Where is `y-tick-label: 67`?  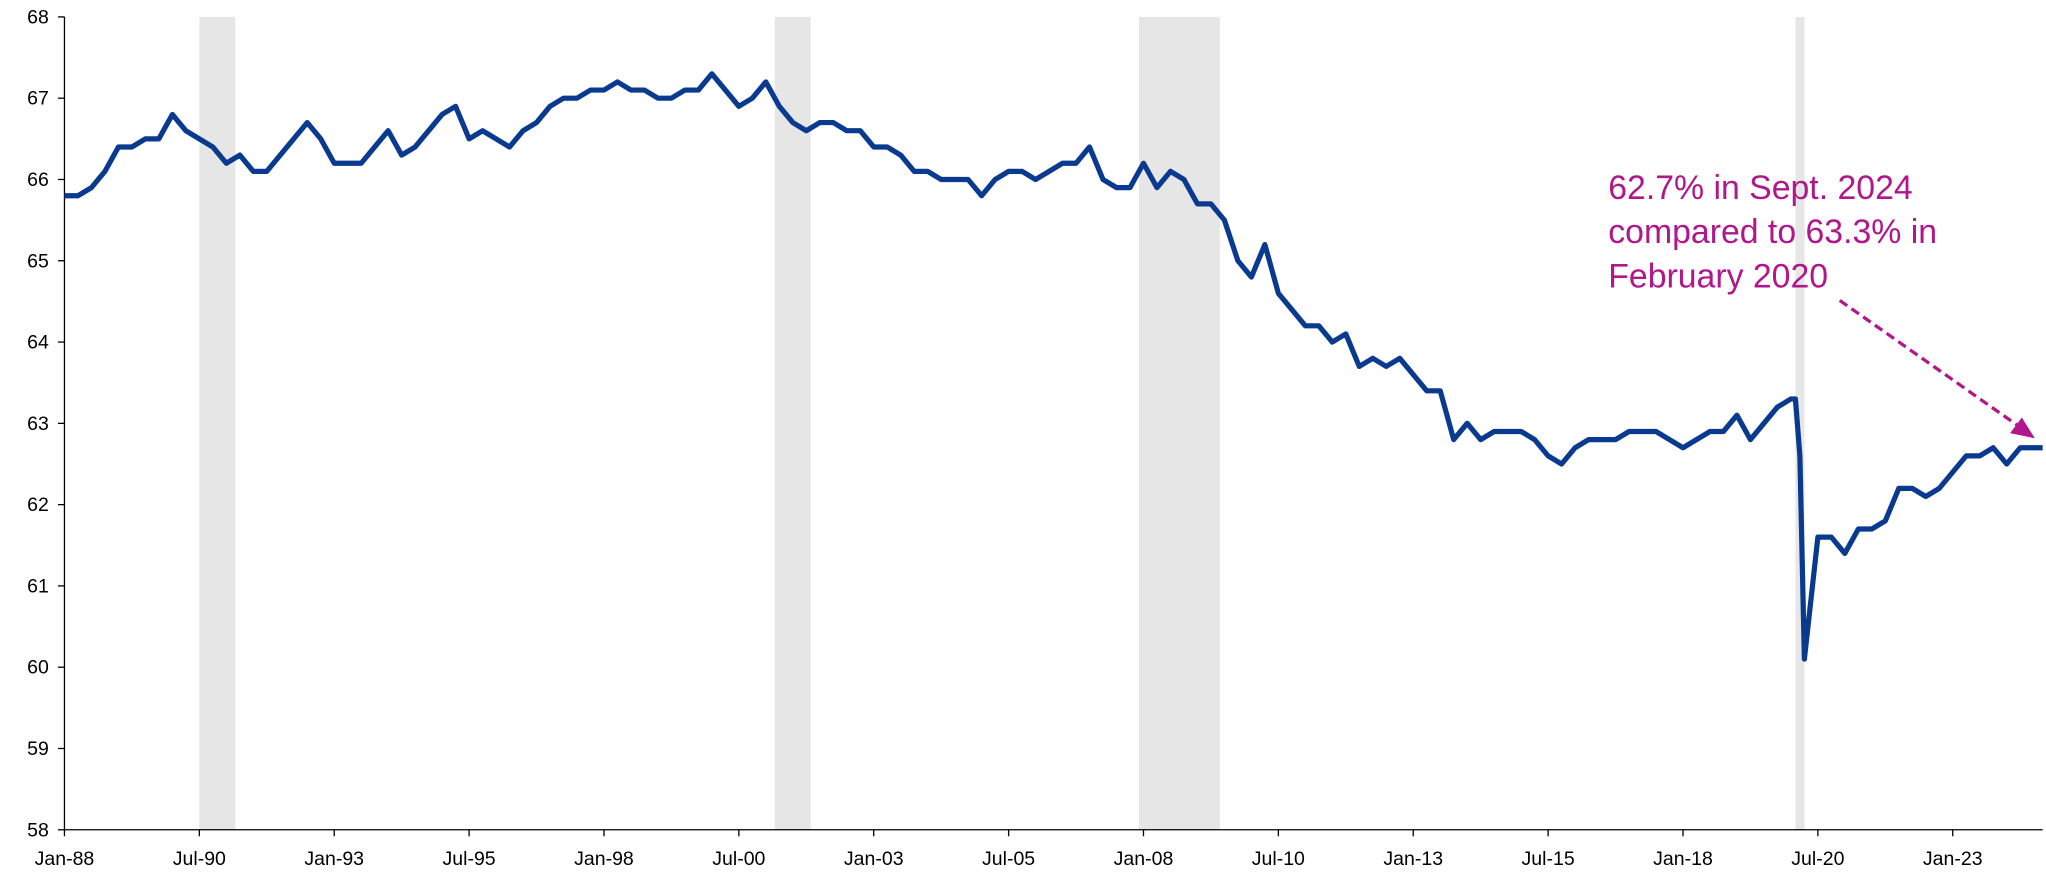 y-tick-label: 67 is located at coordinates (38, 99).